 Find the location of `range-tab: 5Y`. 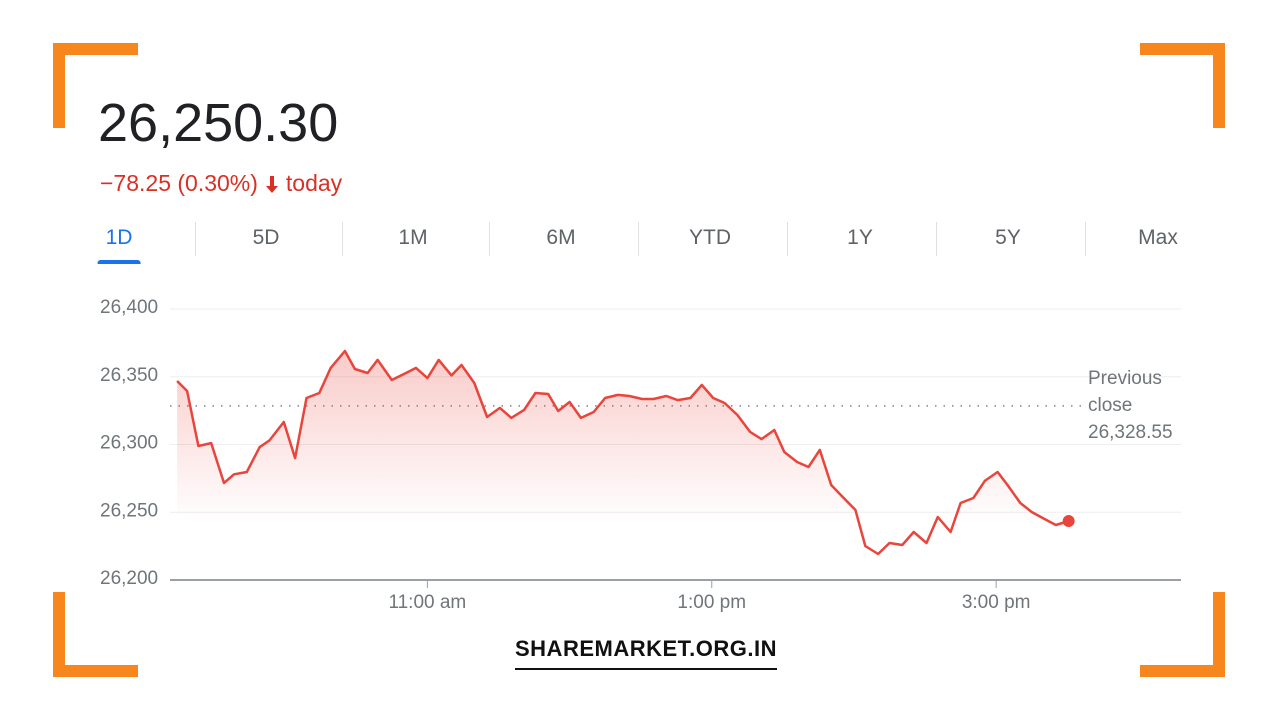

range-tab: 5Y is located at coordinates (1008, 237).